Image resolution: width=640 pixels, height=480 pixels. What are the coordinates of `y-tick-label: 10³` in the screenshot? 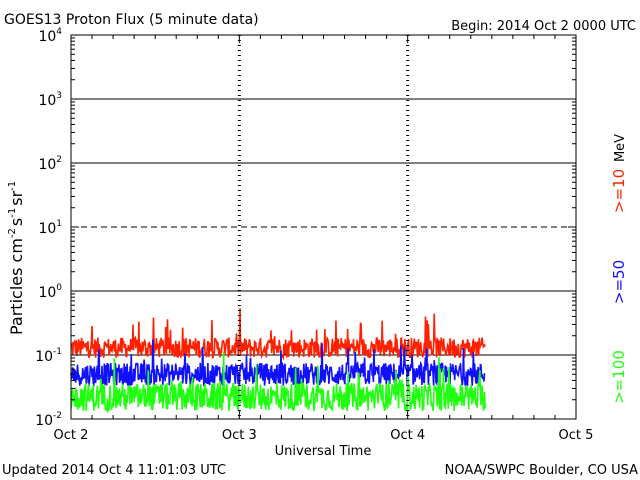 It's located at (50, 100).